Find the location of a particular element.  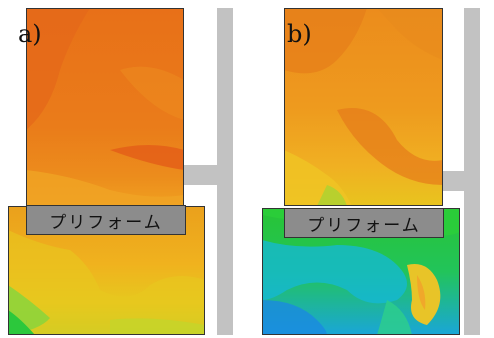

panel-label-b: b) is located at coordinates (299, 34).